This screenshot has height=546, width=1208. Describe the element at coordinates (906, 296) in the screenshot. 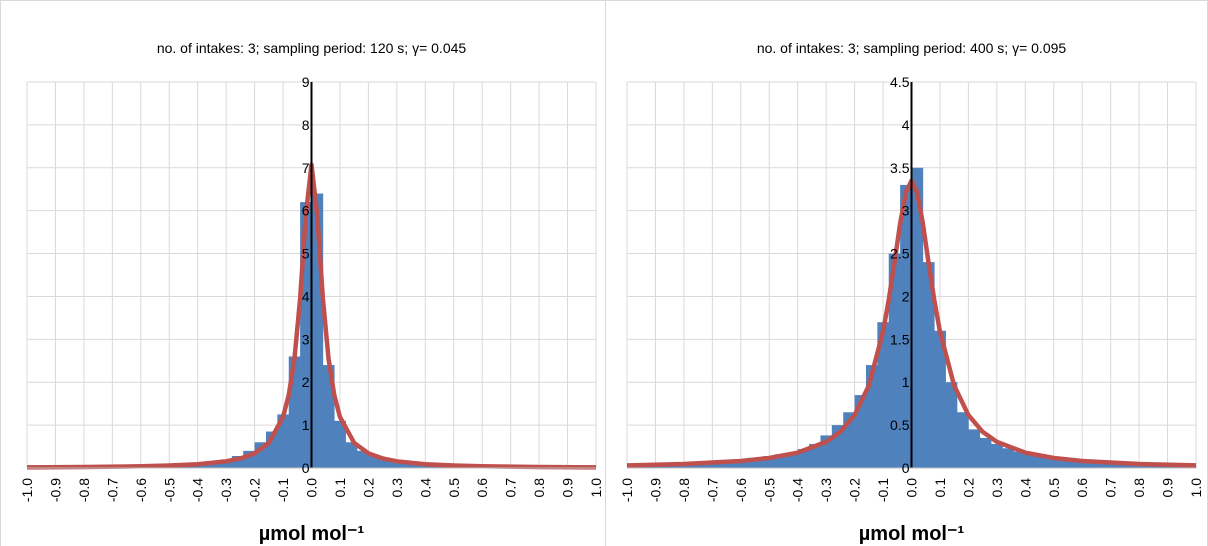

I see `y-tick-label: 2` at that location.